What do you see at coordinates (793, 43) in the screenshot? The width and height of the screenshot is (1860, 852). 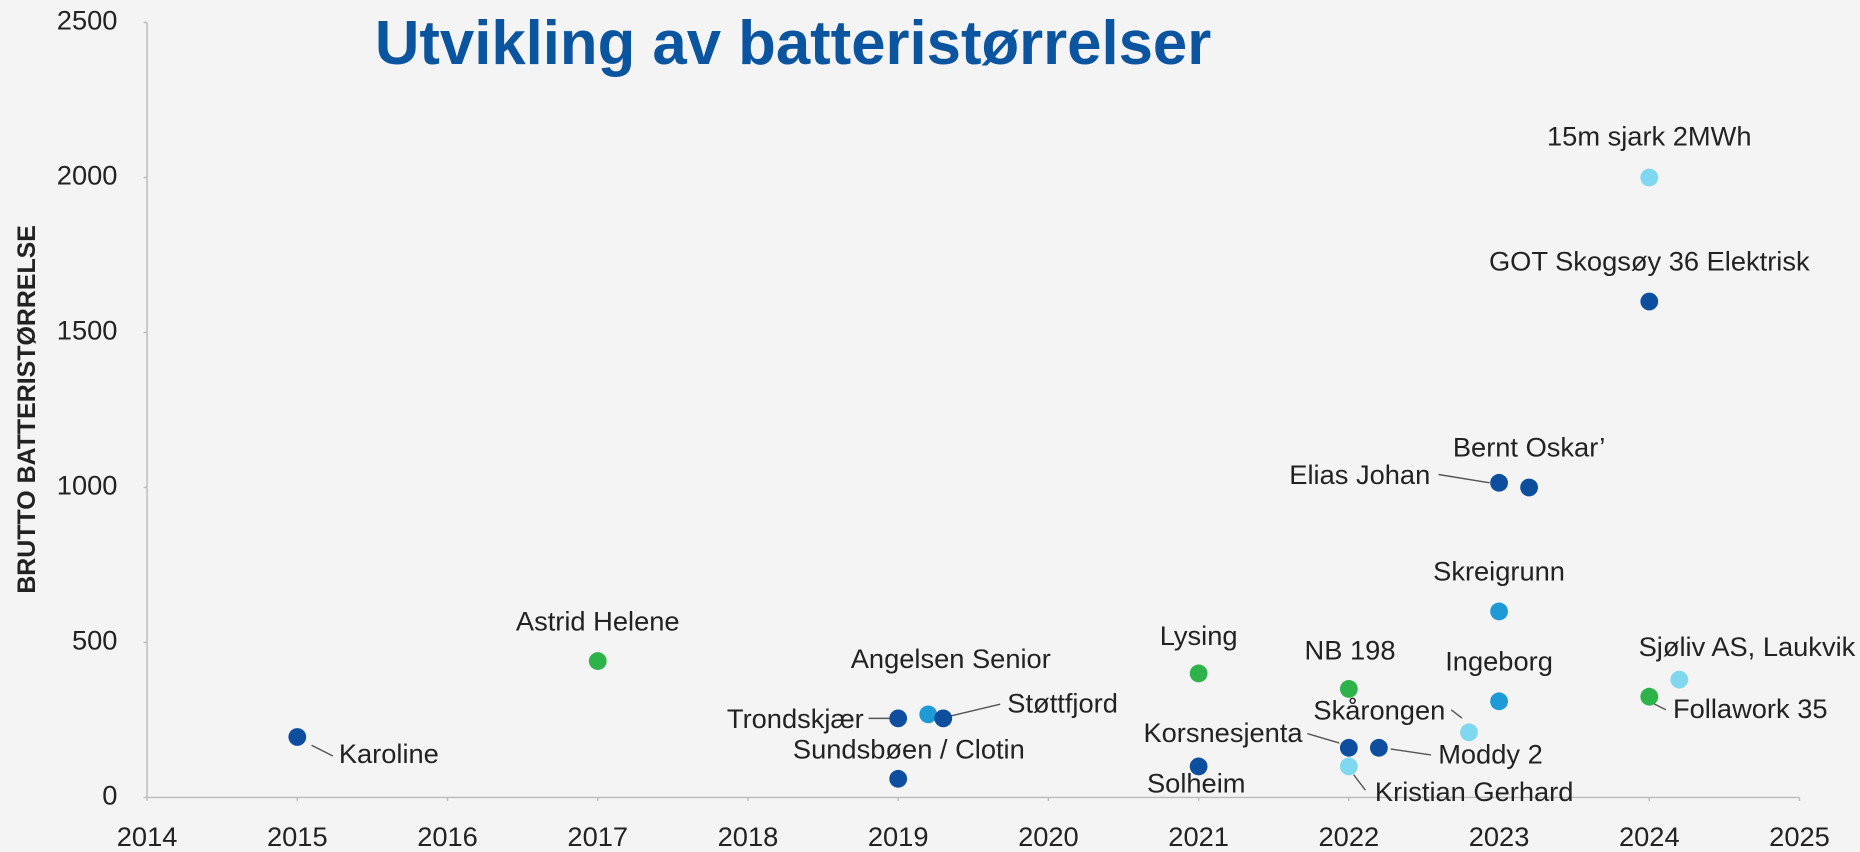 I see `chart-title: Utvikling av batteristørrelser` at bounding box center [793, 43].